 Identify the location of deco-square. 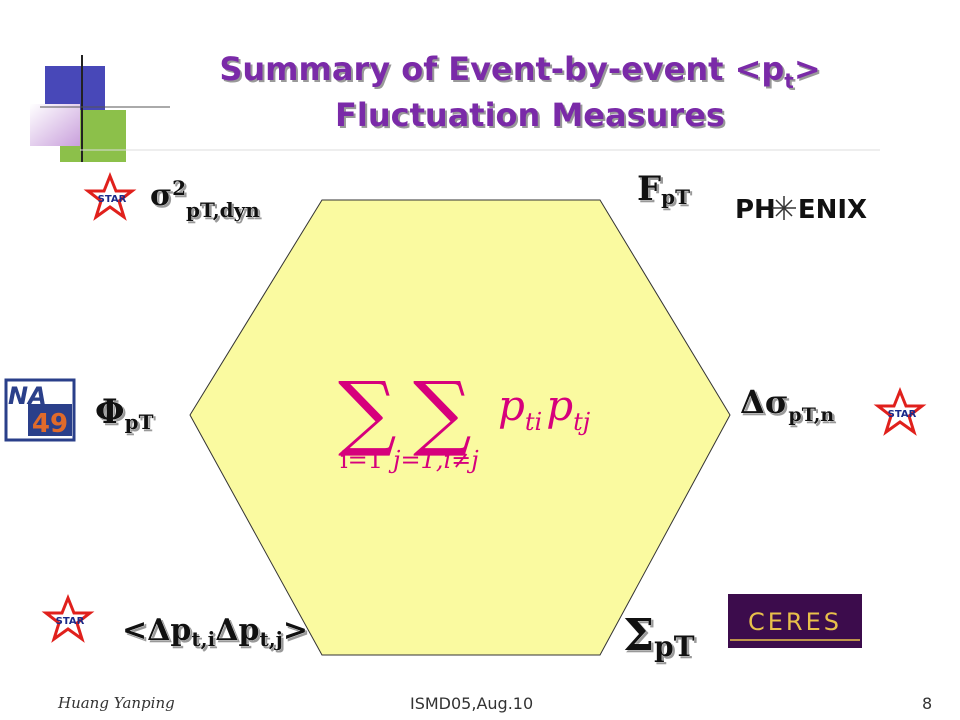
(55, 125).